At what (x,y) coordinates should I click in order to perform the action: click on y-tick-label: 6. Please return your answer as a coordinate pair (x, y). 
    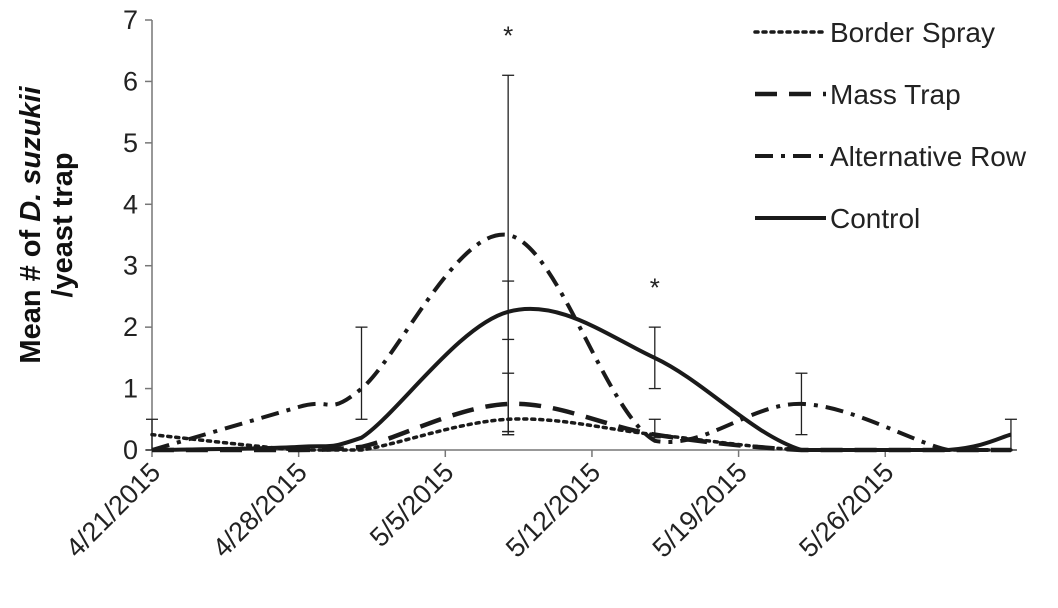
    Looking at the image, I should click on (130, 81).